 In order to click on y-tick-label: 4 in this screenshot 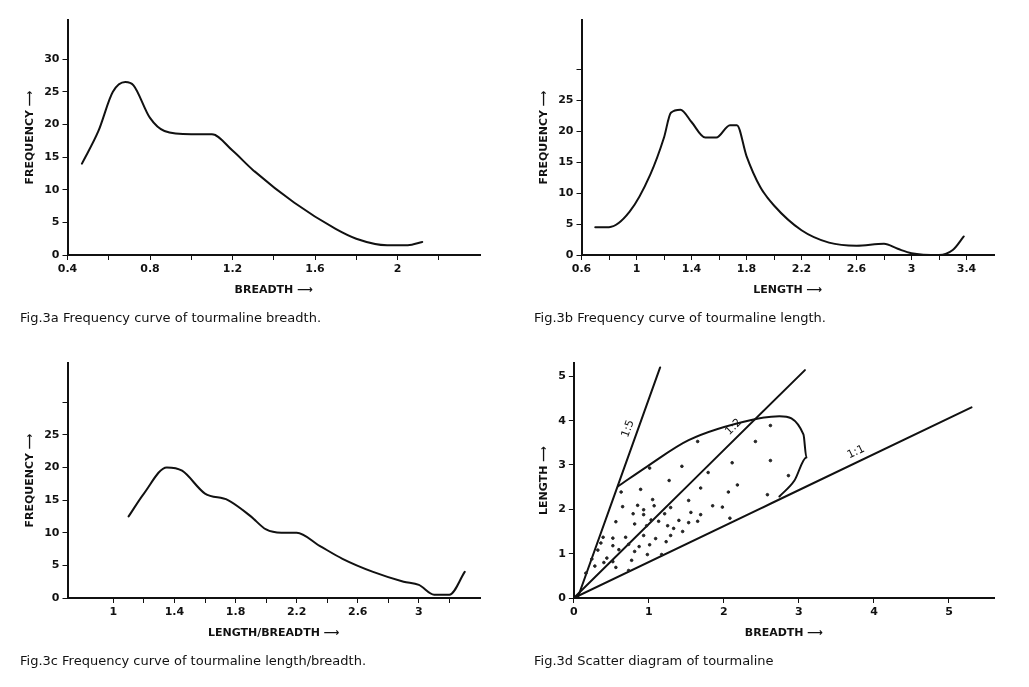, I will do `click(562, 420)`.